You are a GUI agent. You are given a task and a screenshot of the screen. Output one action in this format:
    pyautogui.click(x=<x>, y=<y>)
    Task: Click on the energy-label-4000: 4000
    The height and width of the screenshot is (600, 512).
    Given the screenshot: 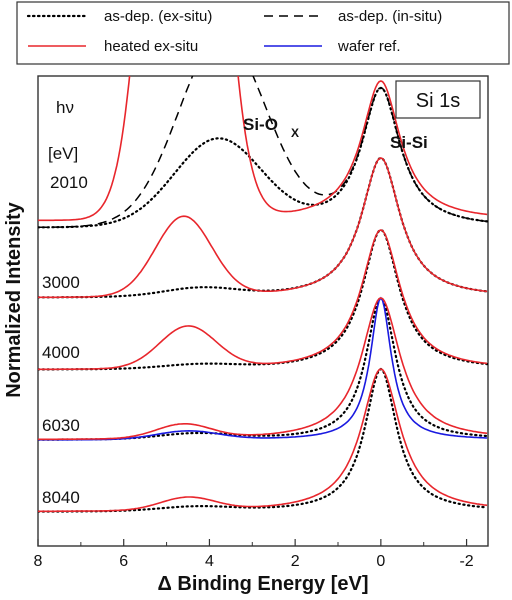 What is the action you would take?
    pyautogui.click(x=61, y=352)
    